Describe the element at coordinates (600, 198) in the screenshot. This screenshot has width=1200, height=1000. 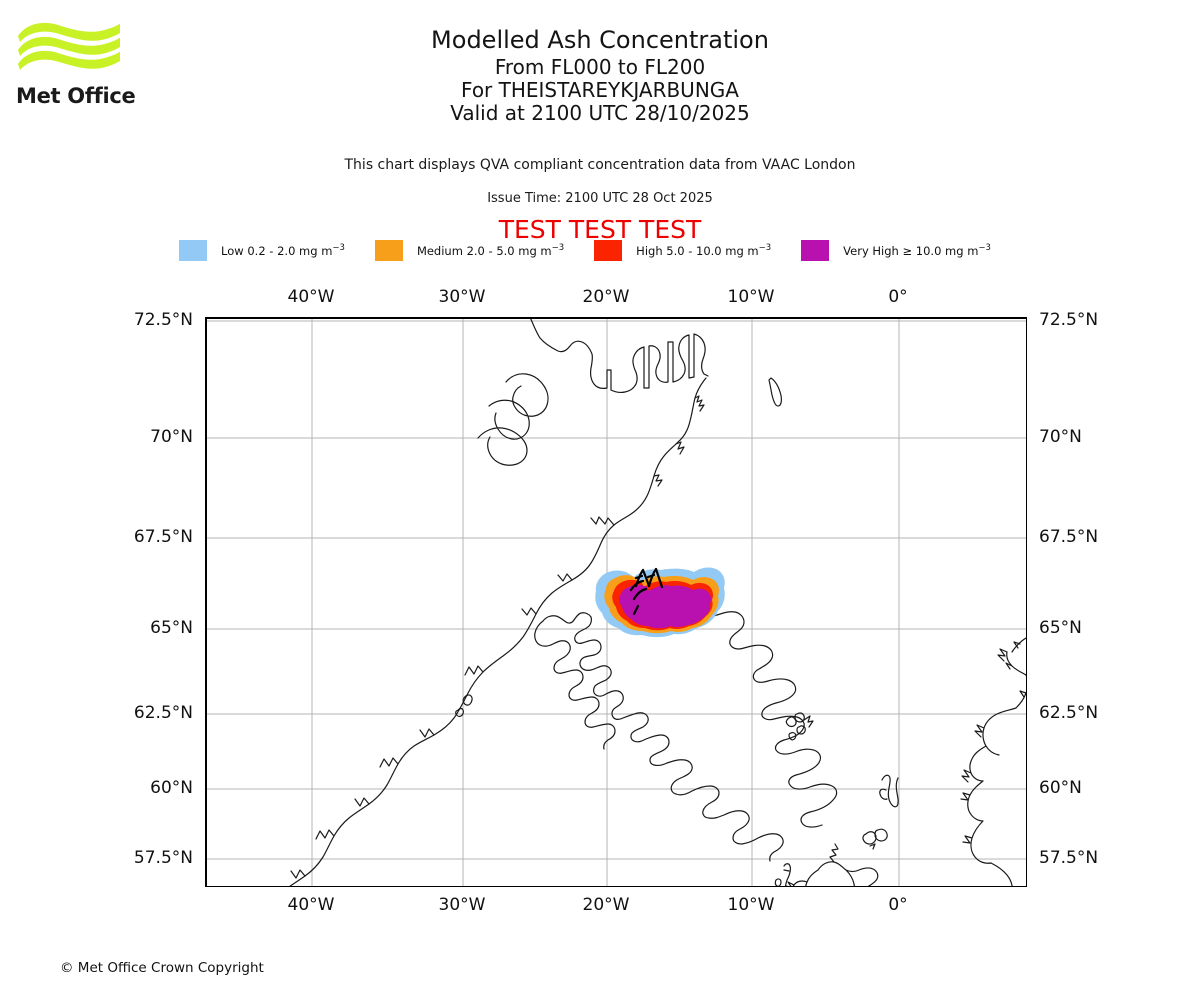
I see `issue-time: Issue Time: 2100 UTC 28 Oct 2025` at that location.